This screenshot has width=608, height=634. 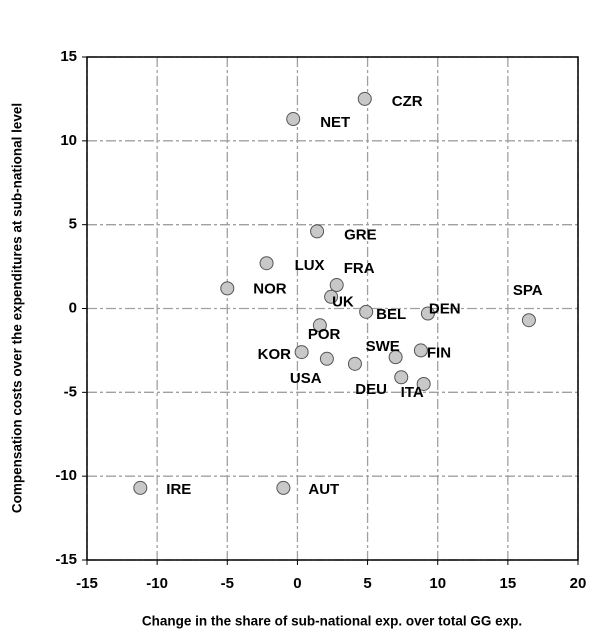 I want to click on x-tick-label: 0, so click(x=297, y=583).